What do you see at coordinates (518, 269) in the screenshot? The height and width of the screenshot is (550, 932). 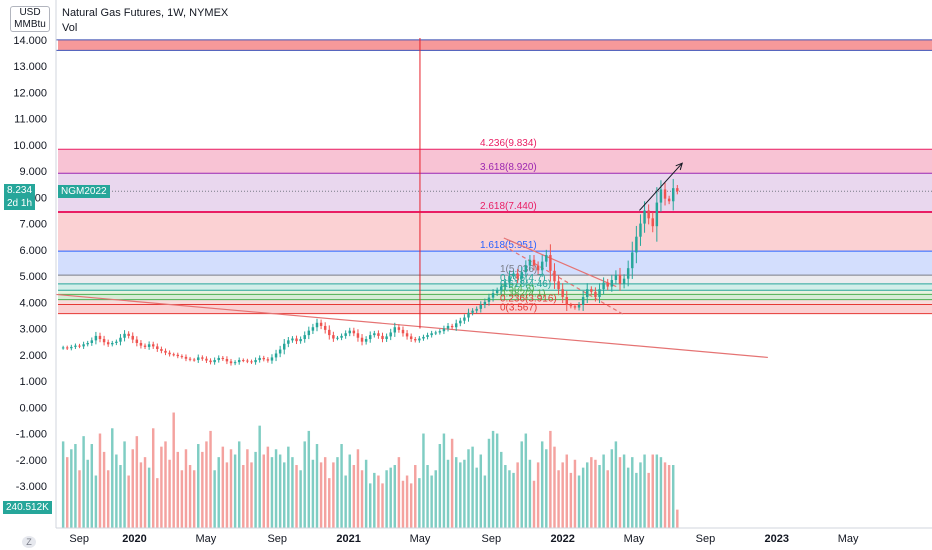 I see `fib-label-4: 1(5.036)` at bounding box center [518, 269].